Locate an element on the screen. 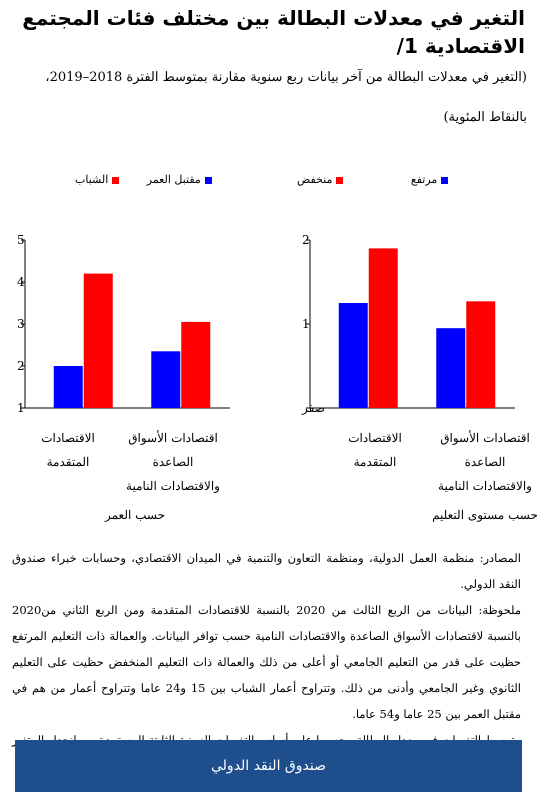  legend-age: مقتبل العمر الشباب is located at coordinates (145, 179).